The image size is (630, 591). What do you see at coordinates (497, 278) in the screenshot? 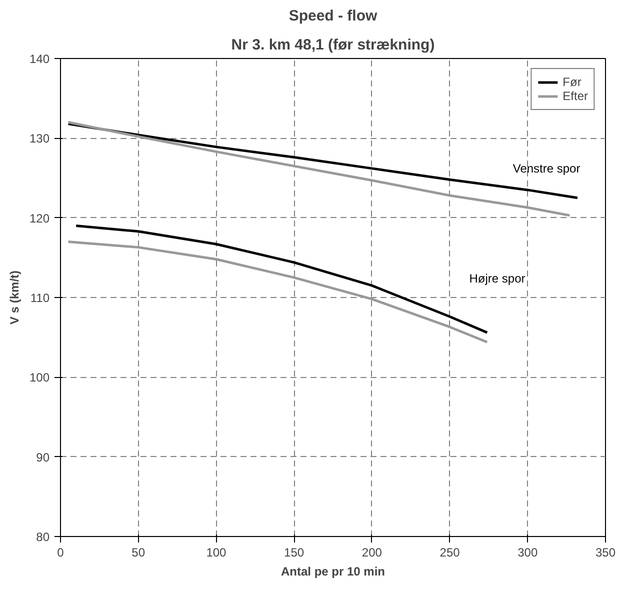
I see `annotation: Højre spor` at bounding box center [497, 278].